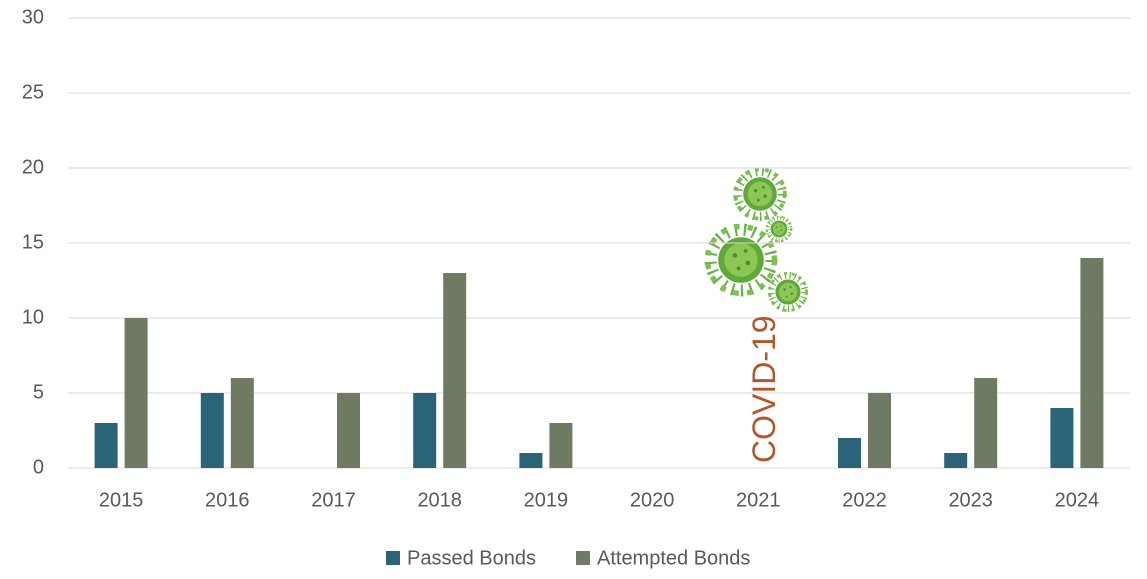 This screenshot has width=1147, height=579. What do you see at coordinates (33, 17) in the screenshot?
I see `y-tick-label: 30` at bounding box center [33, 17].